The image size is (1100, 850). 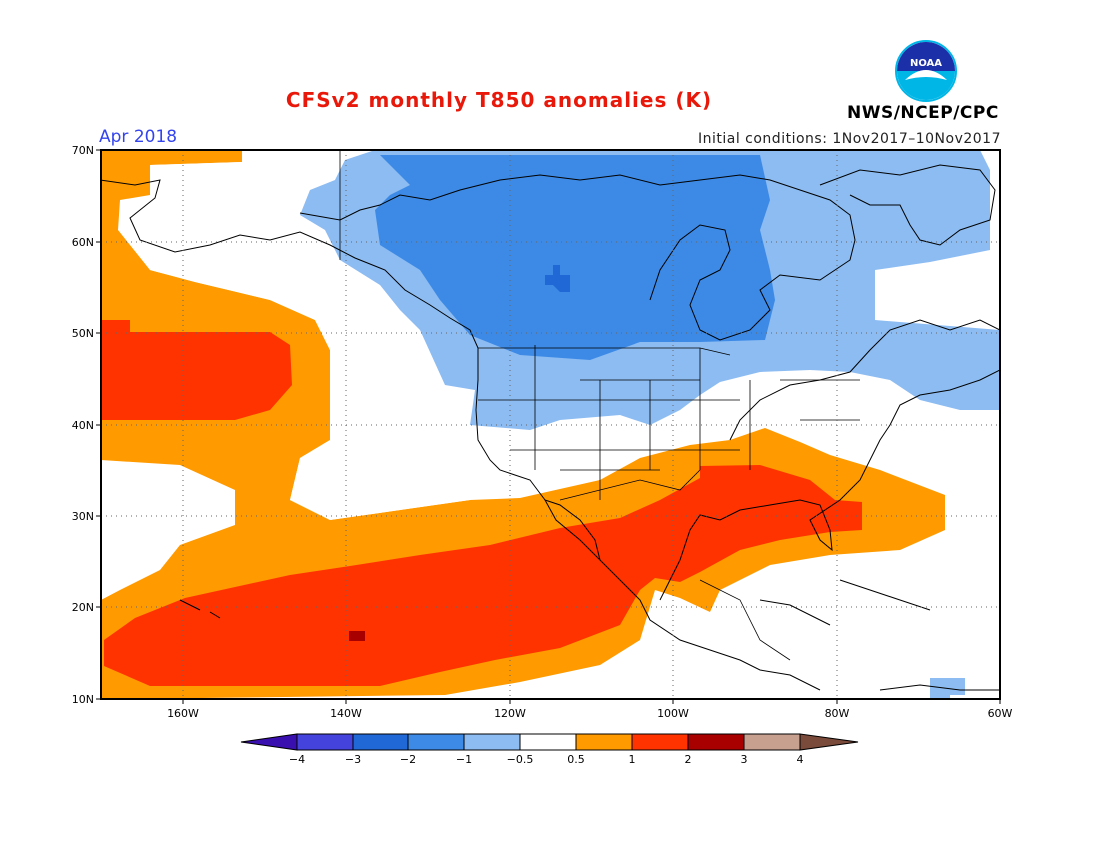 I want to click on lat-label: 30N, so click(x=83, y=516).